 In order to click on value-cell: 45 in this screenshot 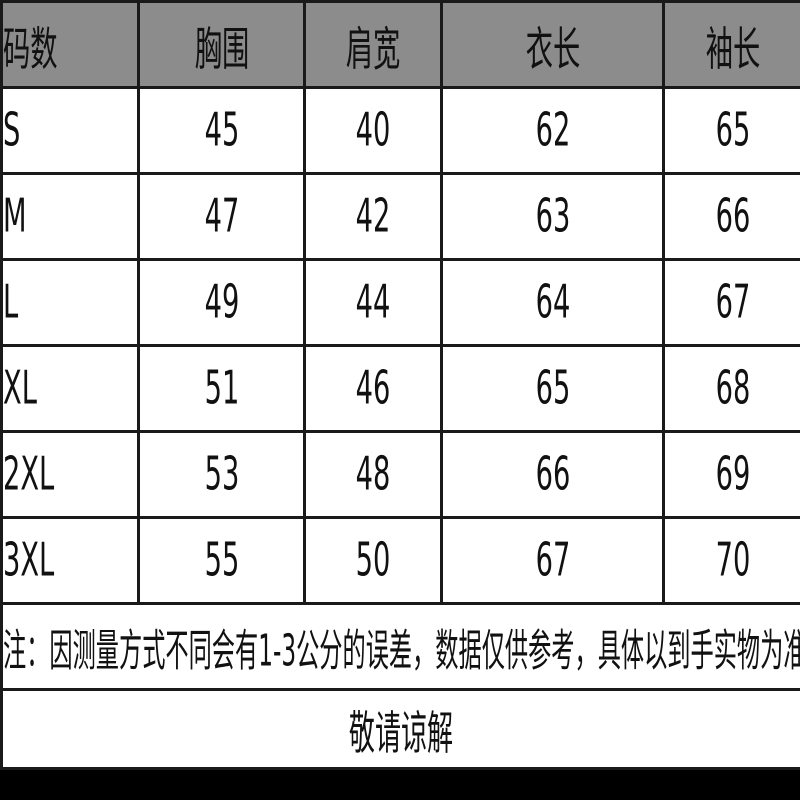, I will do `click(221, 130)`.